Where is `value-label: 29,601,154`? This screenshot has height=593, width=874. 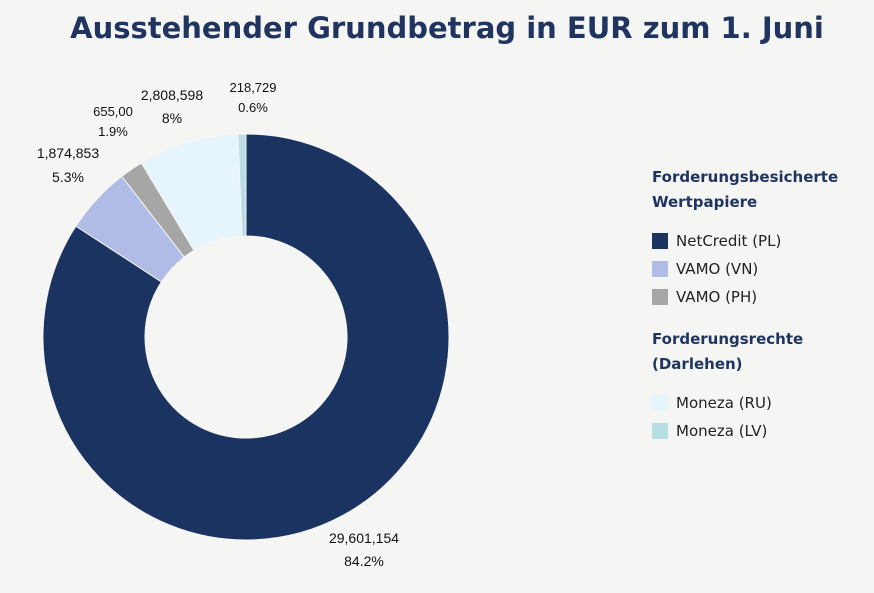
value-label: 29,601,154 is located at coordinates (364, 538).